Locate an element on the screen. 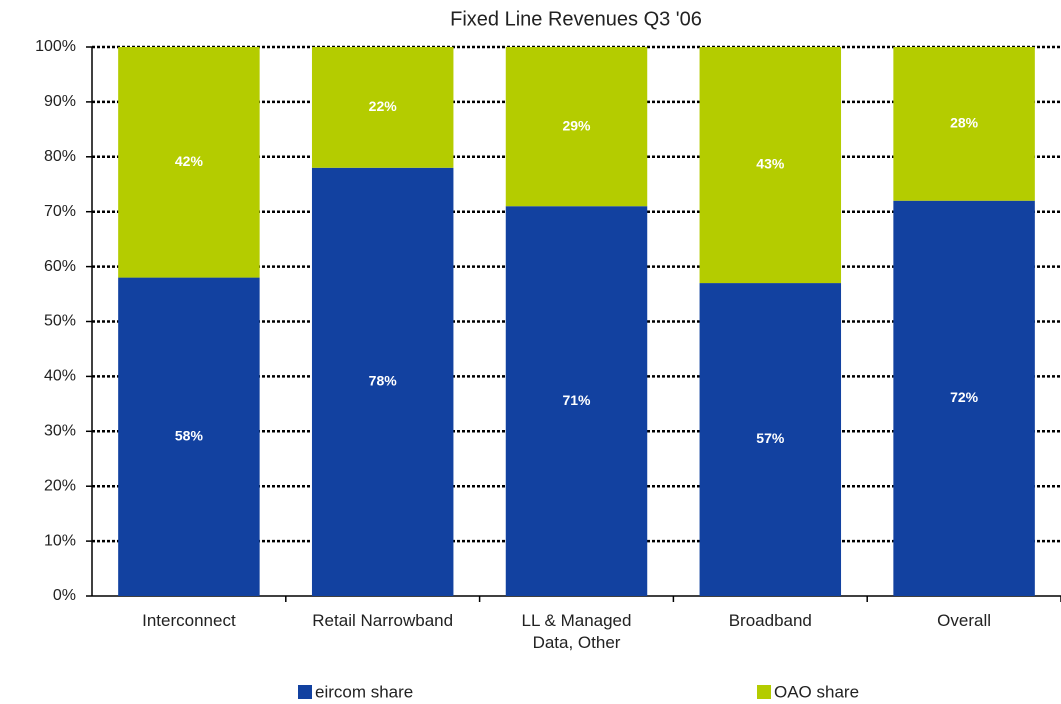  data-label: 43% is located at coordinates (770, 164).